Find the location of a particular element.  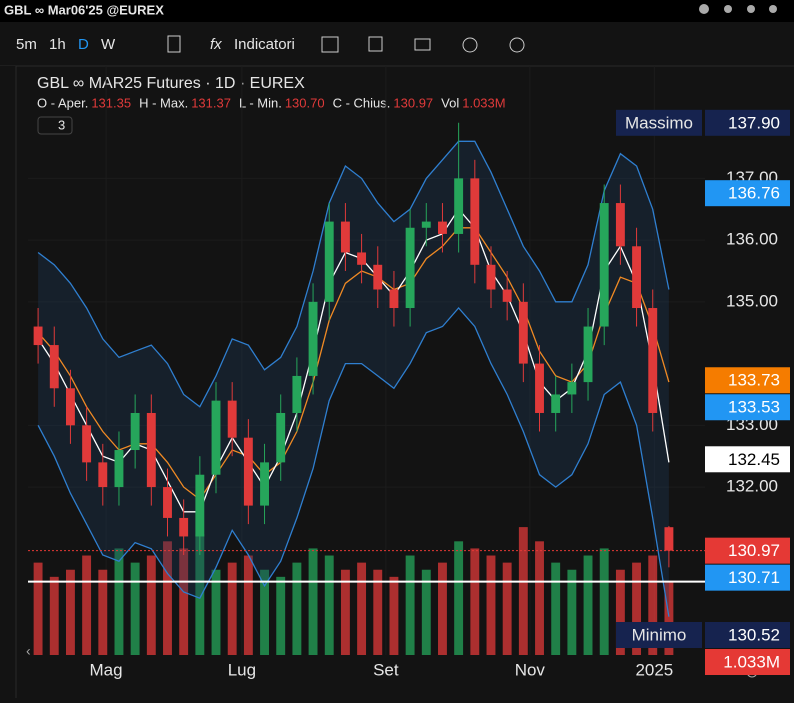

indicators-button: Indicatori is located at coordinates (264, 44).